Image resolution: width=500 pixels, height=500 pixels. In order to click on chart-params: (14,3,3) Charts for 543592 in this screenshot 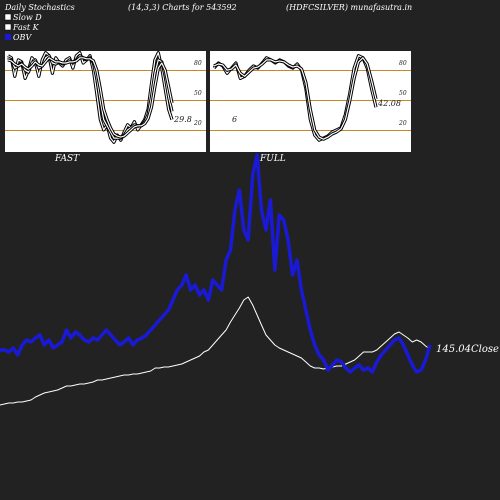, I will do `click(182, 7)`.